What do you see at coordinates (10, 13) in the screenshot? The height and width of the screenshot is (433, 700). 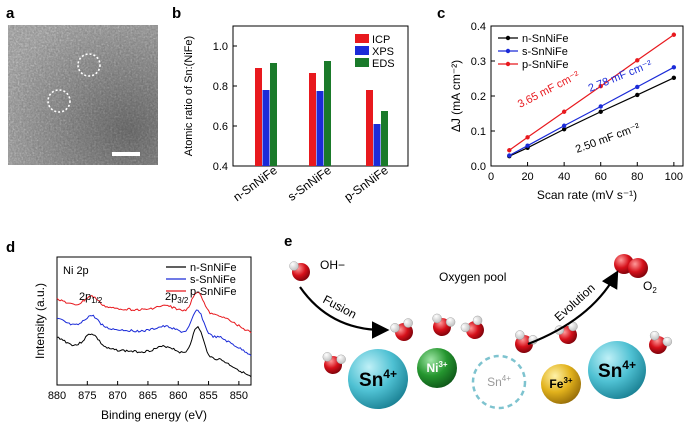 I see `panel-label-a: a` at bounding box center [10, 13].